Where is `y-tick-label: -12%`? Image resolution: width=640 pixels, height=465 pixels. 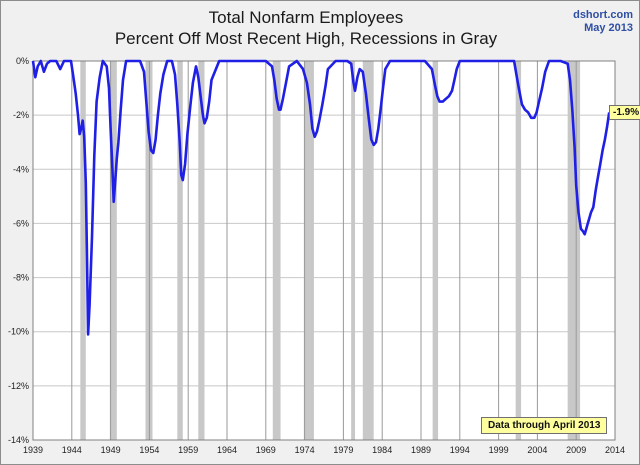
y-tick-label: -12% is located at coordinates (18, 386).